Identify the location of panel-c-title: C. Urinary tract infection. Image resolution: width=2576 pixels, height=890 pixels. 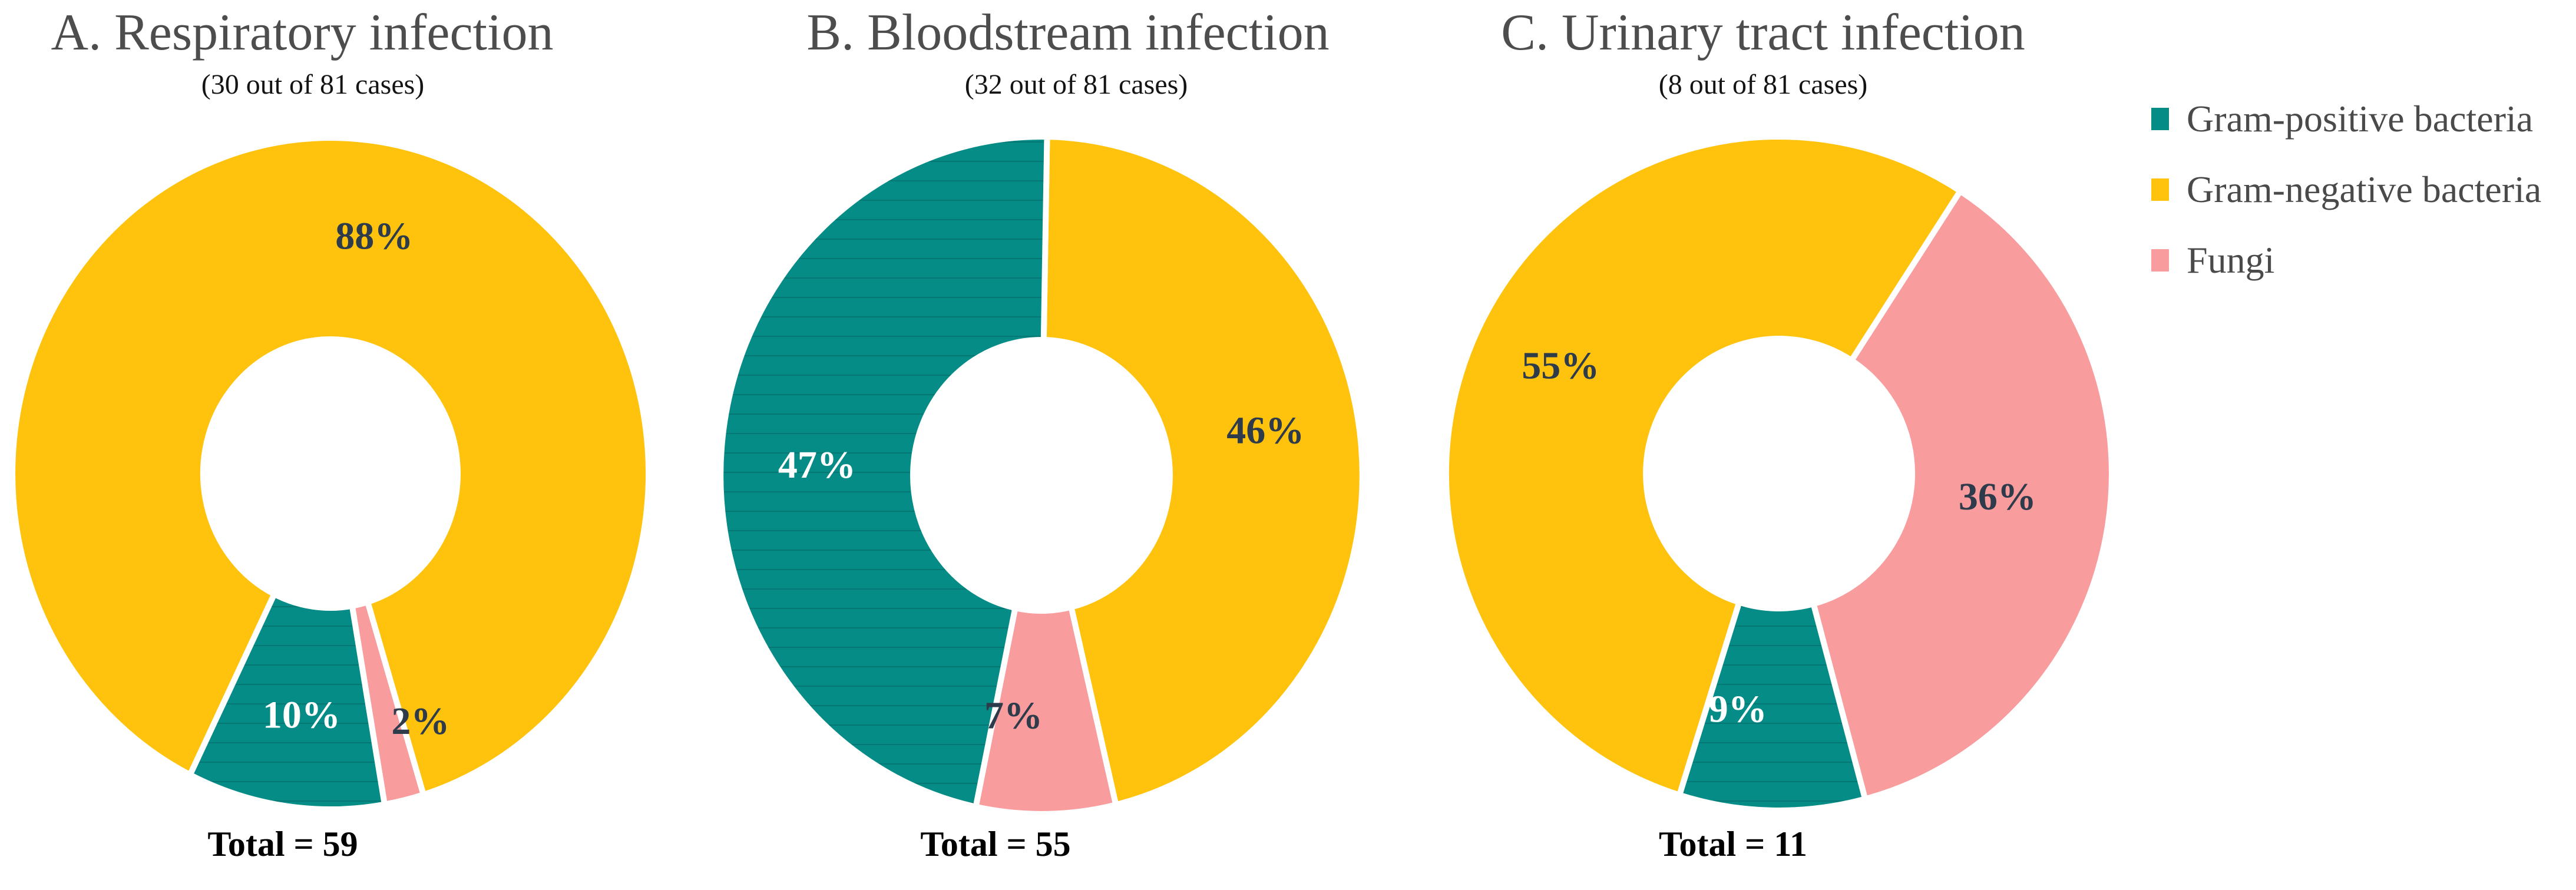
(1763, 32).